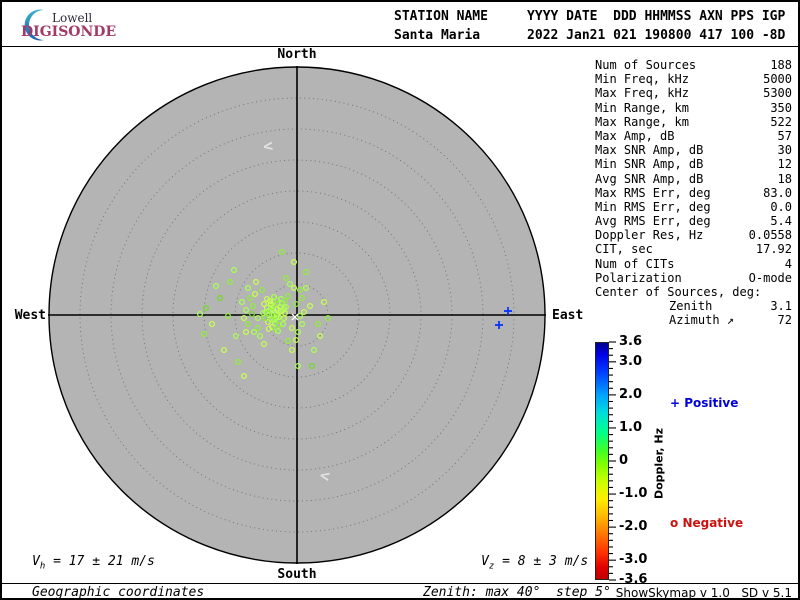 This screenshot has width=800, height=600. Describe the element at coordinates (693, 249) in the screenshot. I see `stat-row: CIT, sec 17.92` at that location.